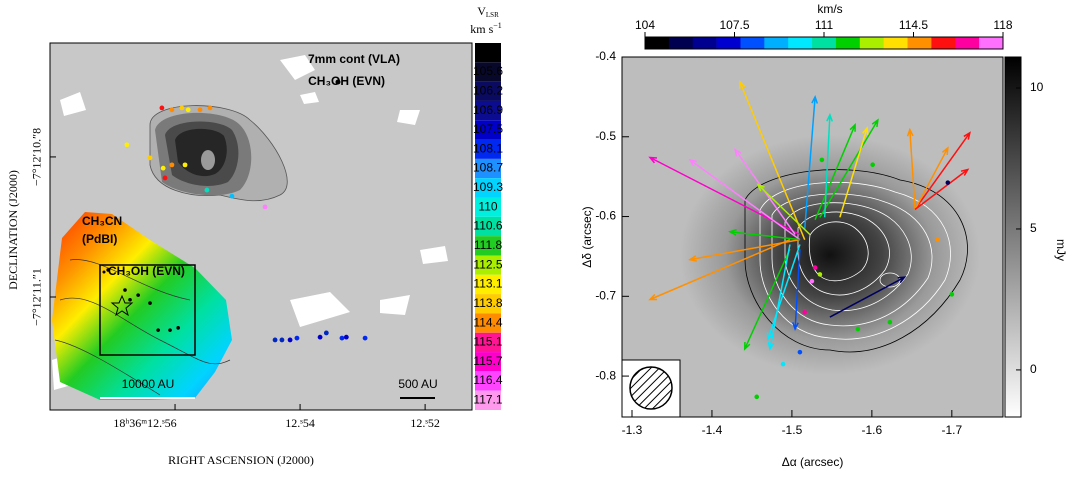  I want to click on colorbar-unit: mJy, so click(1061, 250).